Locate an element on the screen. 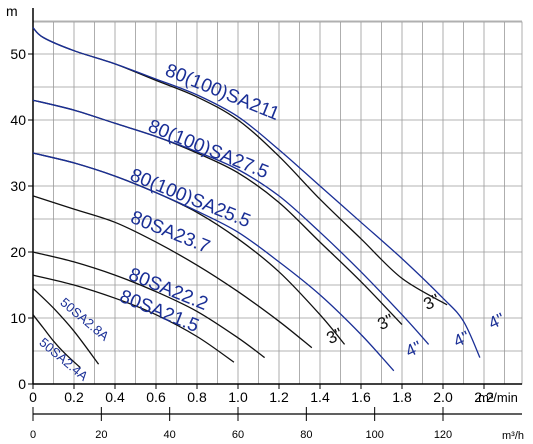 The width and height of the screenshot is (533, 444). y-axis-label: m is located at coordinates (12, 11).